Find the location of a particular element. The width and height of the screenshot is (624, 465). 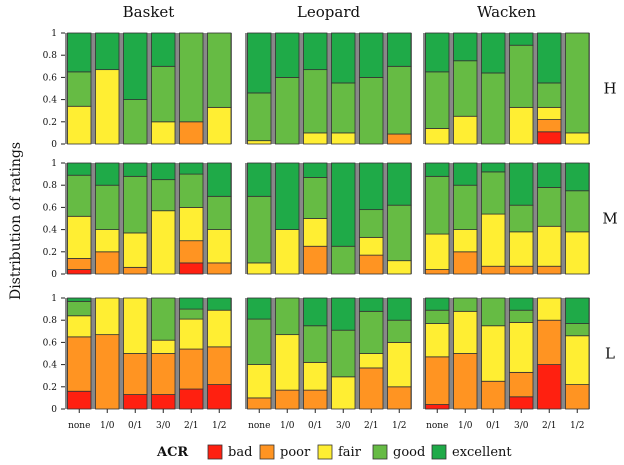

y-axis-label: Distribution of ratings is located at coordinates (16, 221).